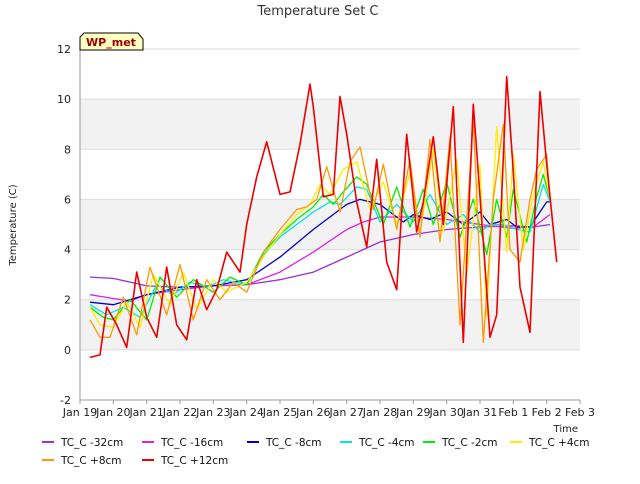 The height and width of the screenshot is (484, 640). Describe the element at coordinates (279, 412) in the screenshot. I see `x-tick-label: Jan 25` at that location.